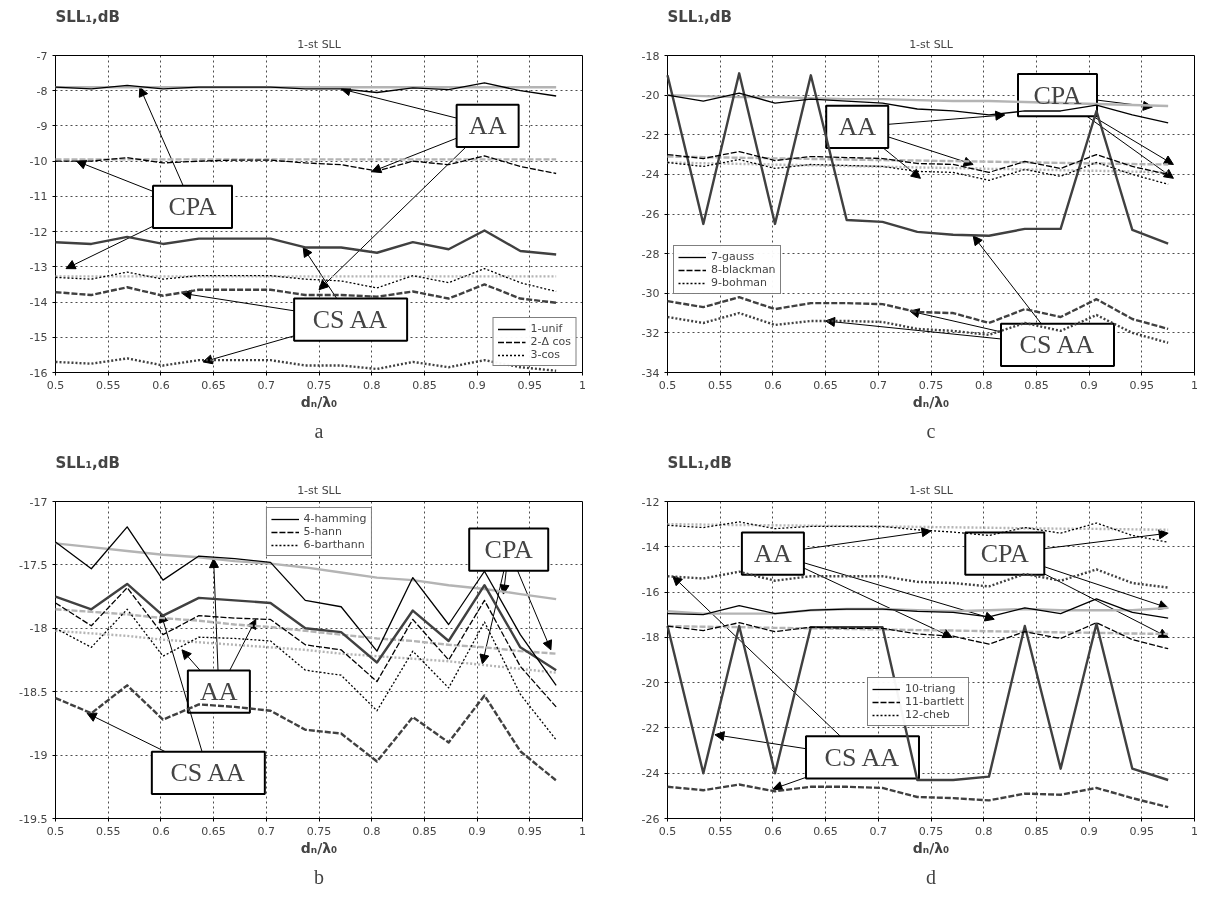  Describe the element at coordinates (545, 354) in the screenshot. I see `legend-label: 3-cos` at that location.